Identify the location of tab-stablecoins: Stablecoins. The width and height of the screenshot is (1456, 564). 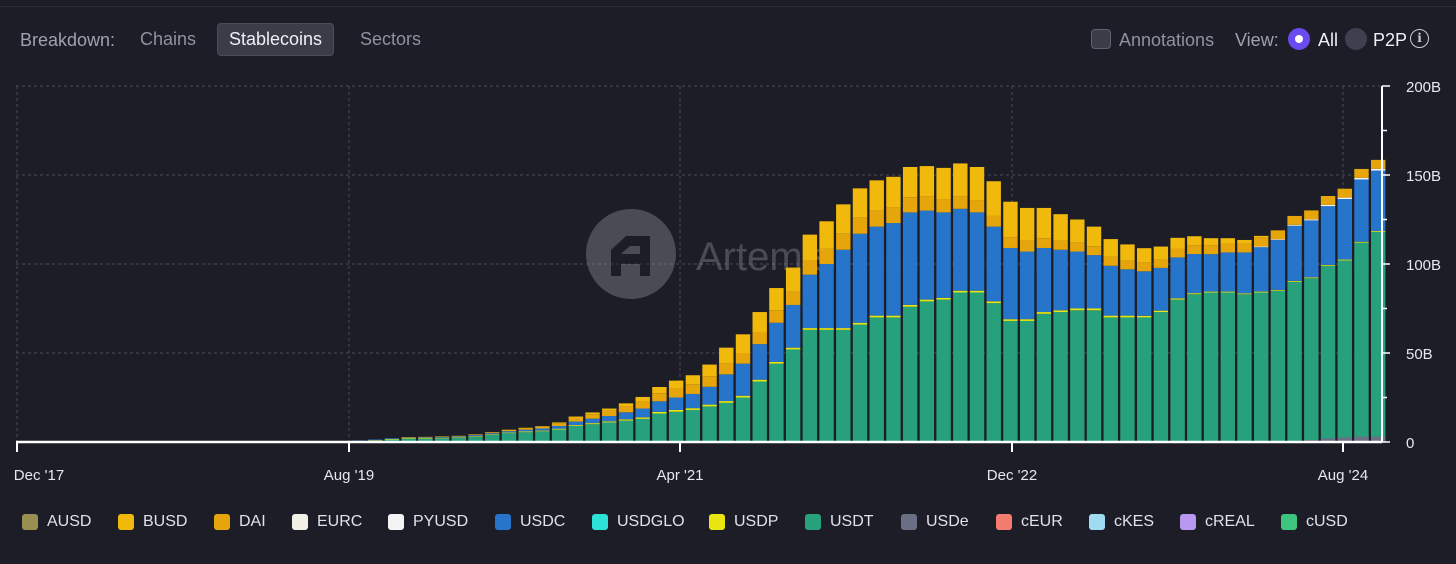
(276, 39).